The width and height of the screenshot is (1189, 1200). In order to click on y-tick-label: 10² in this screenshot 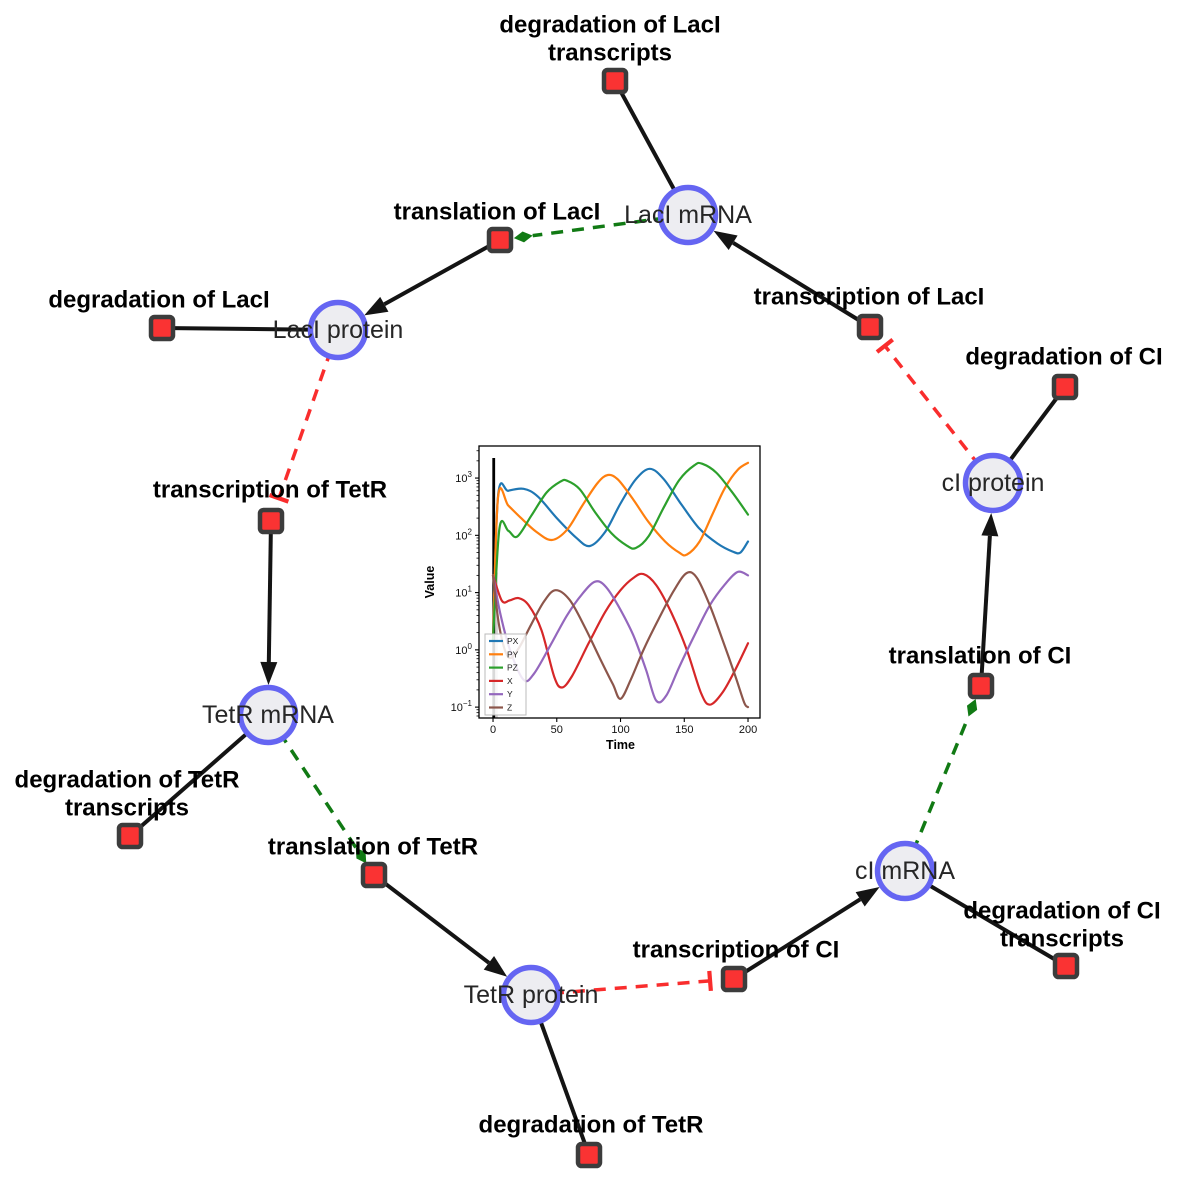, I will do `click(463, 534)`.